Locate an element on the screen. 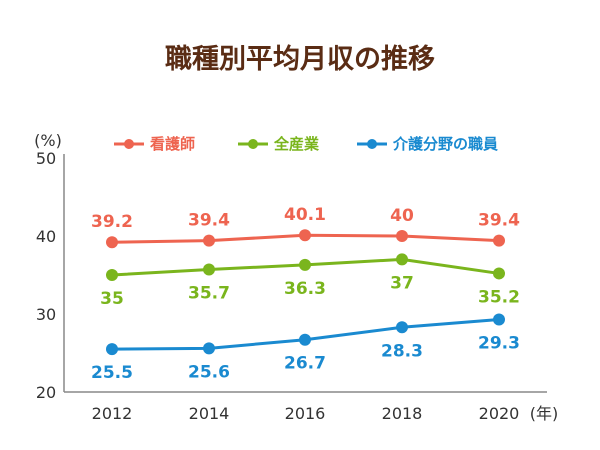 This screenshot has height=450, width=600. data-label: 36.3 is located at coordinates (305, 289).